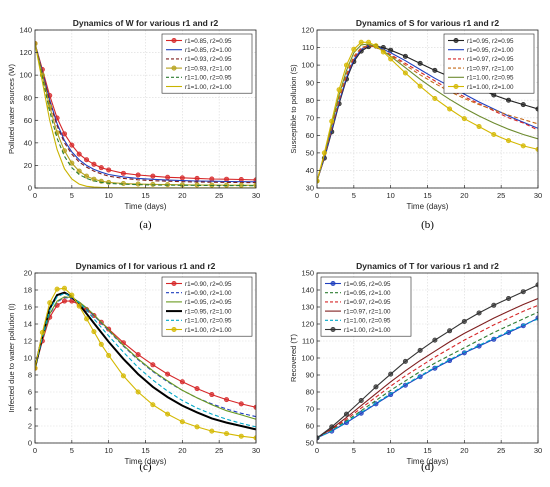 This screenshot has width=550, height=487. Describe the element at coordinates (310, 409) in the screenshot. I see `y-tick-label: 70` at that location.